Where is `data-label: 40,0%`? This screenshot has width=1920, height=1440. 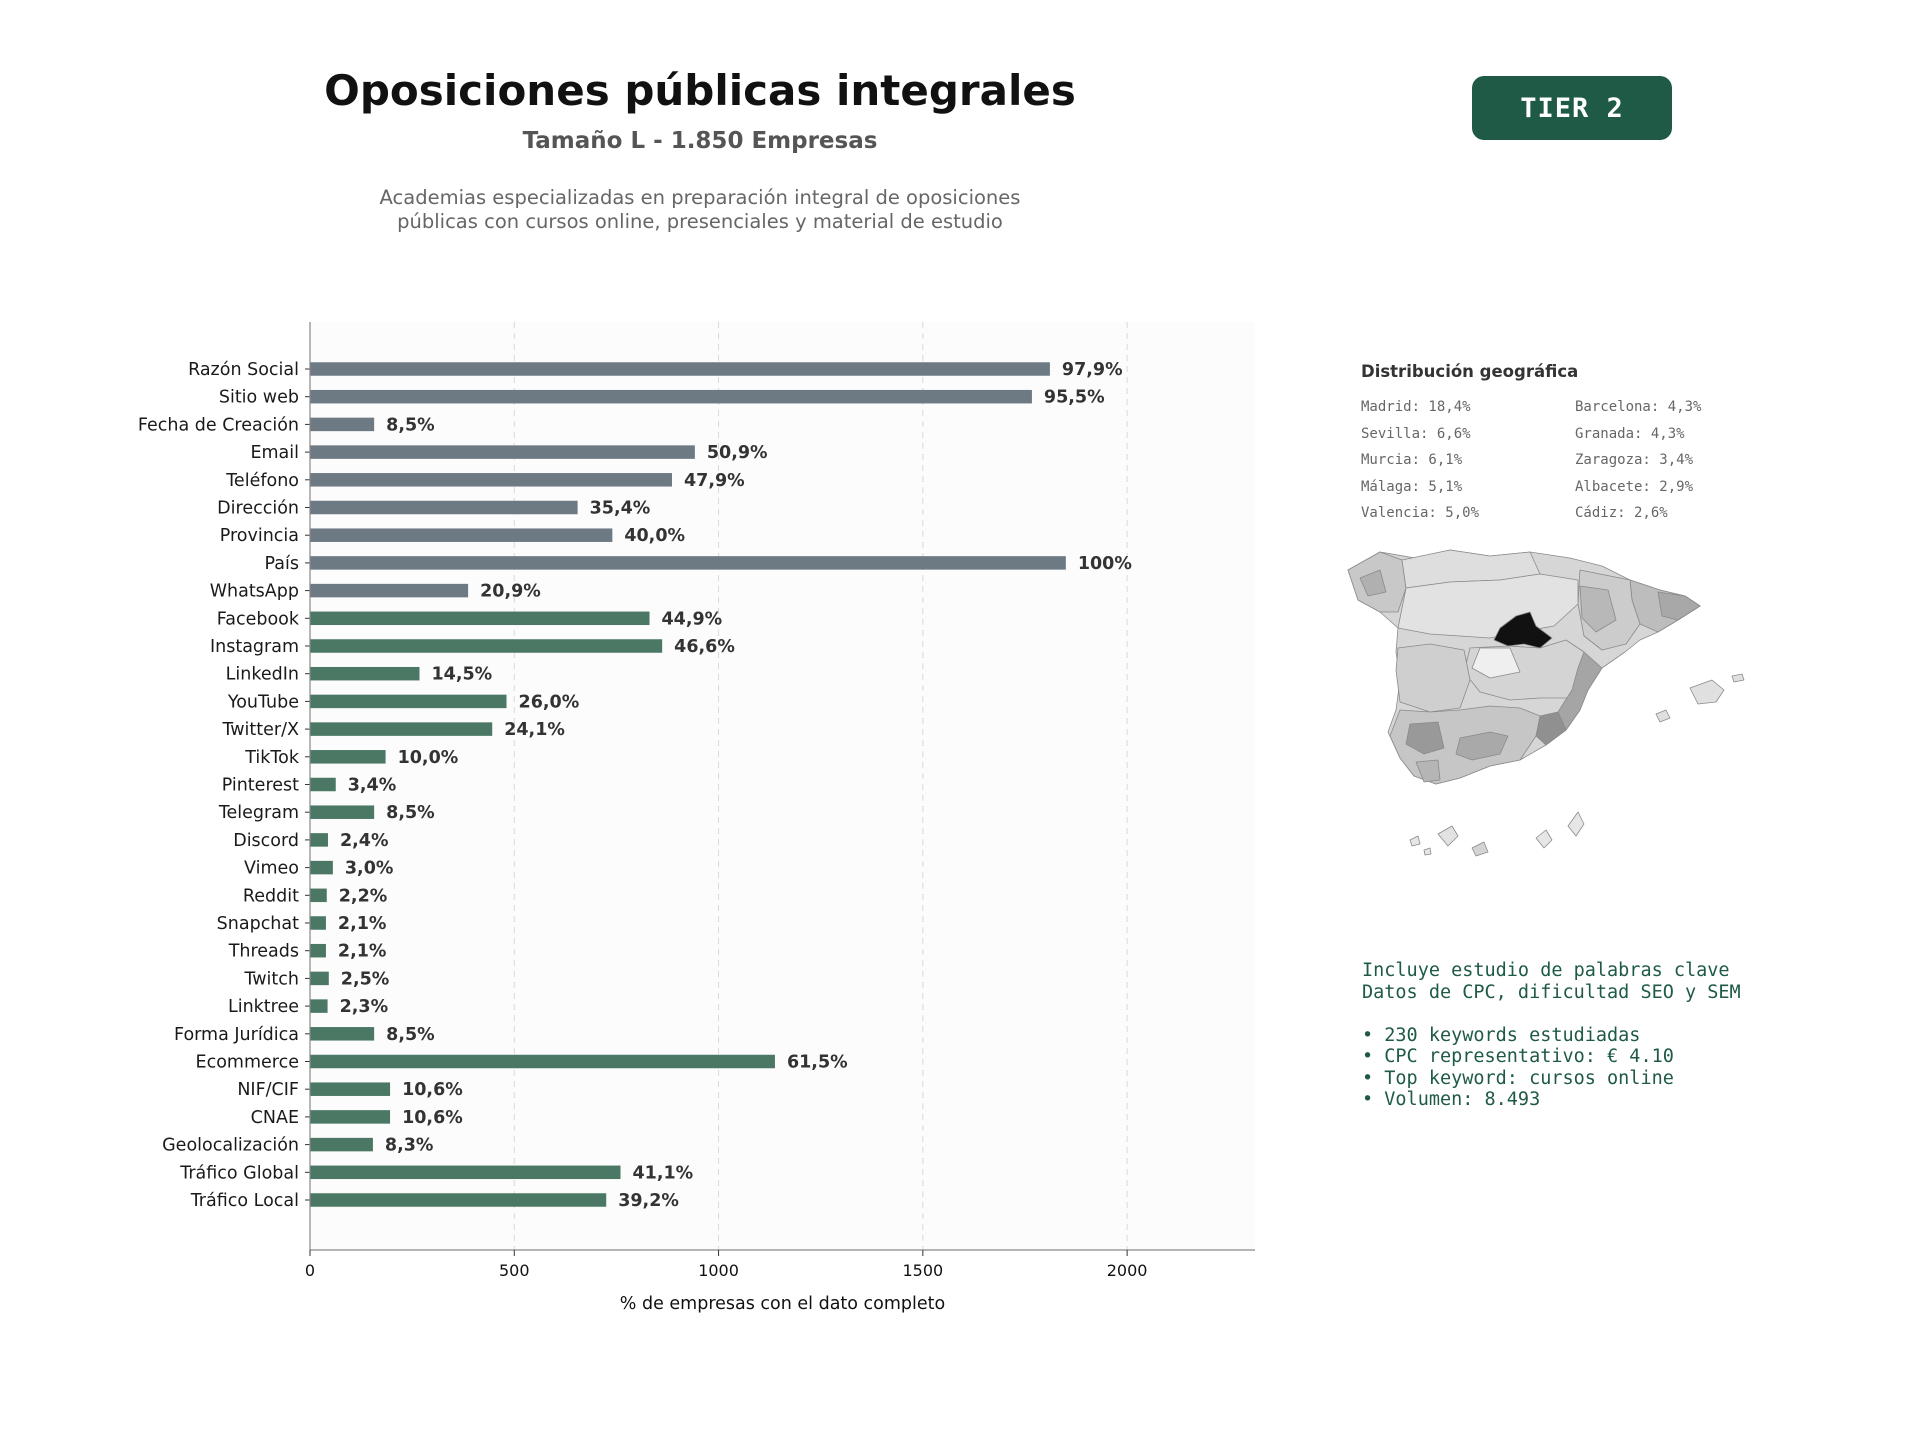 data-label: 40,0% is located at coordinates (654, 536).